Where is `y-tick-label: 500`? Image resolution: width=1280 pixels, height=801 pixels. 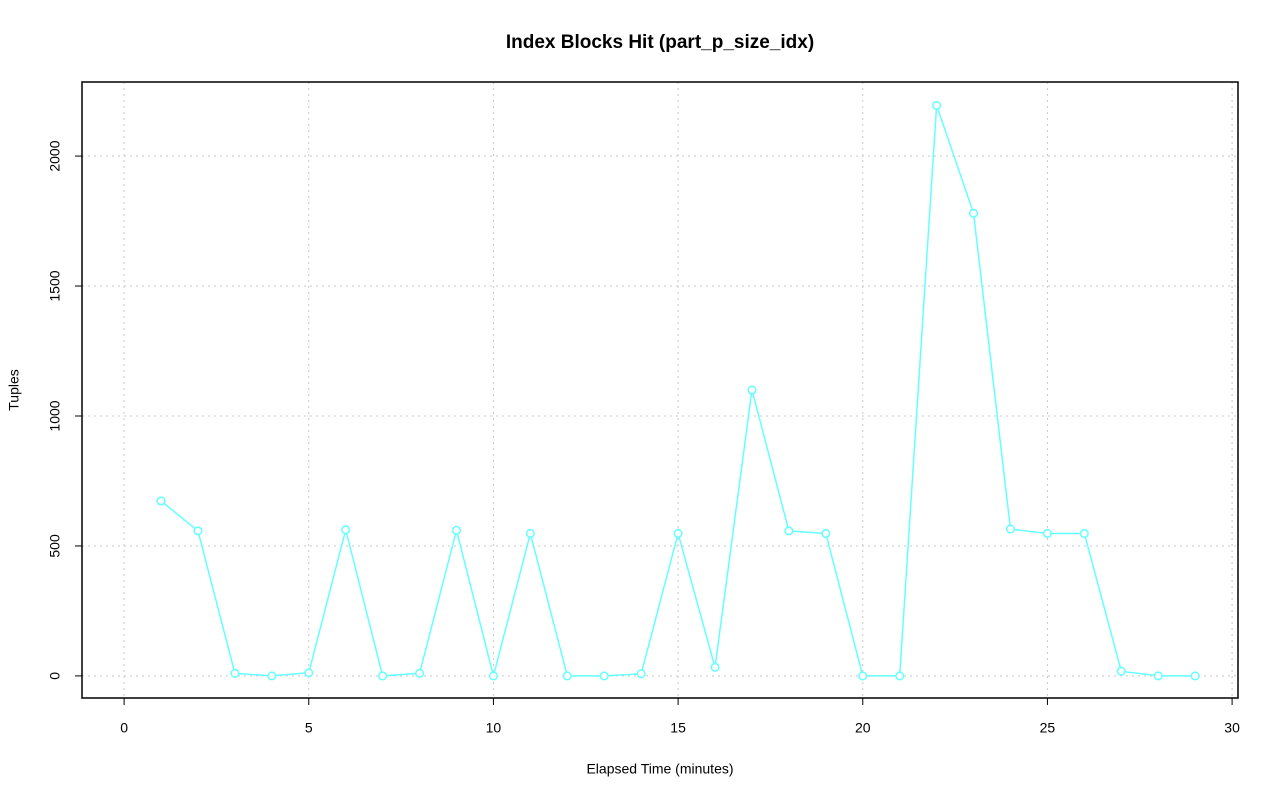 y-tick-label: 500 is located at coordinates (55, 546).